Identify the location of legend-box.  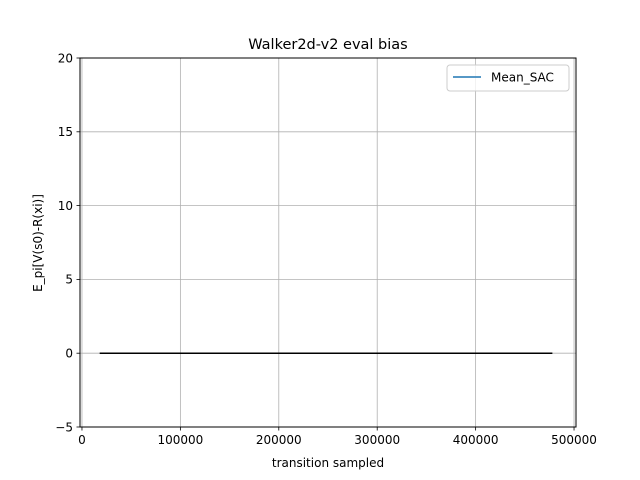
(508, 78).